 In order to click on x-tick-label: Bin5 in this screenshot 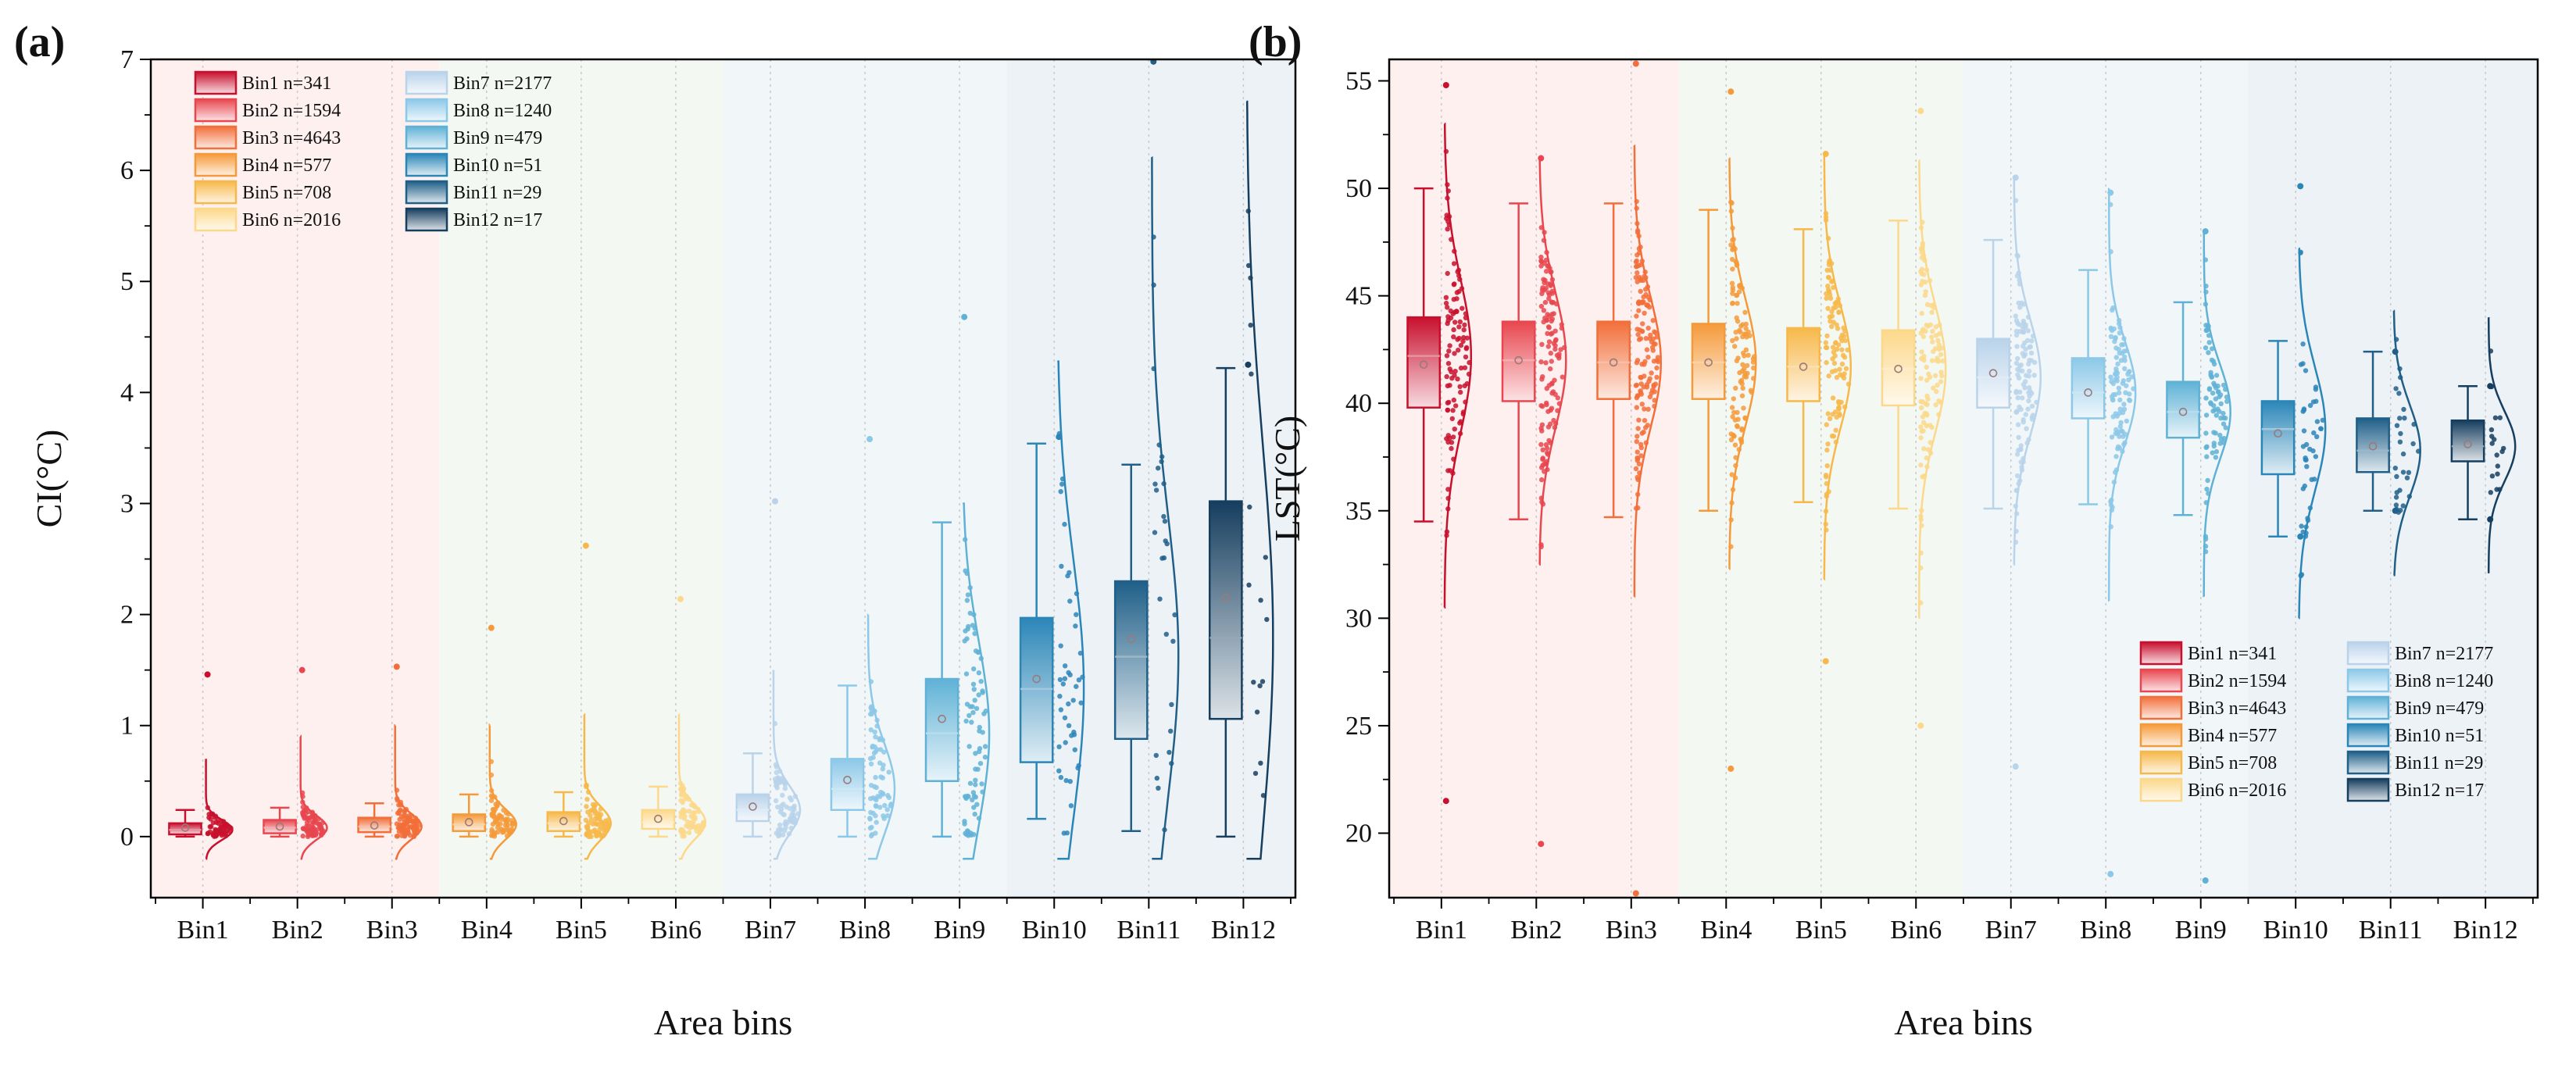, I will do `click(1821, 930)`.